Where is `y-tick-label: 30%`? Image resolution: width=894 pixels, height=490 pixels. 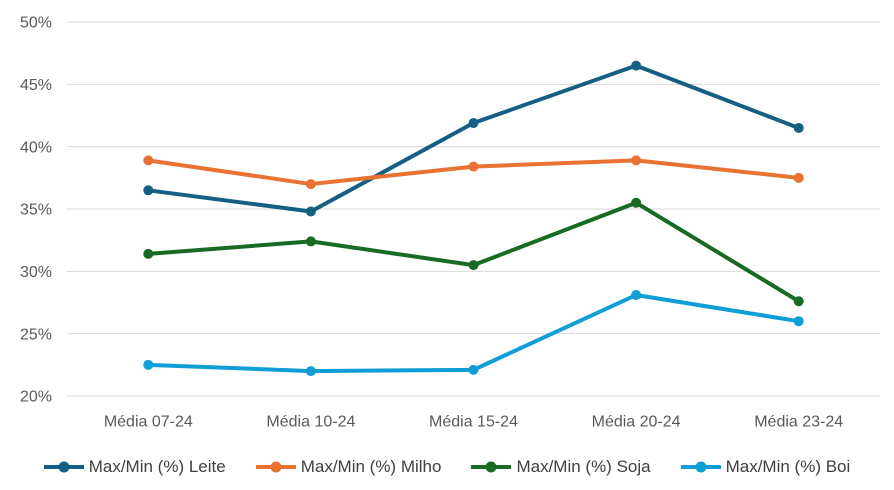
y-tick-label: 30% is located at coordinates (36, 272).